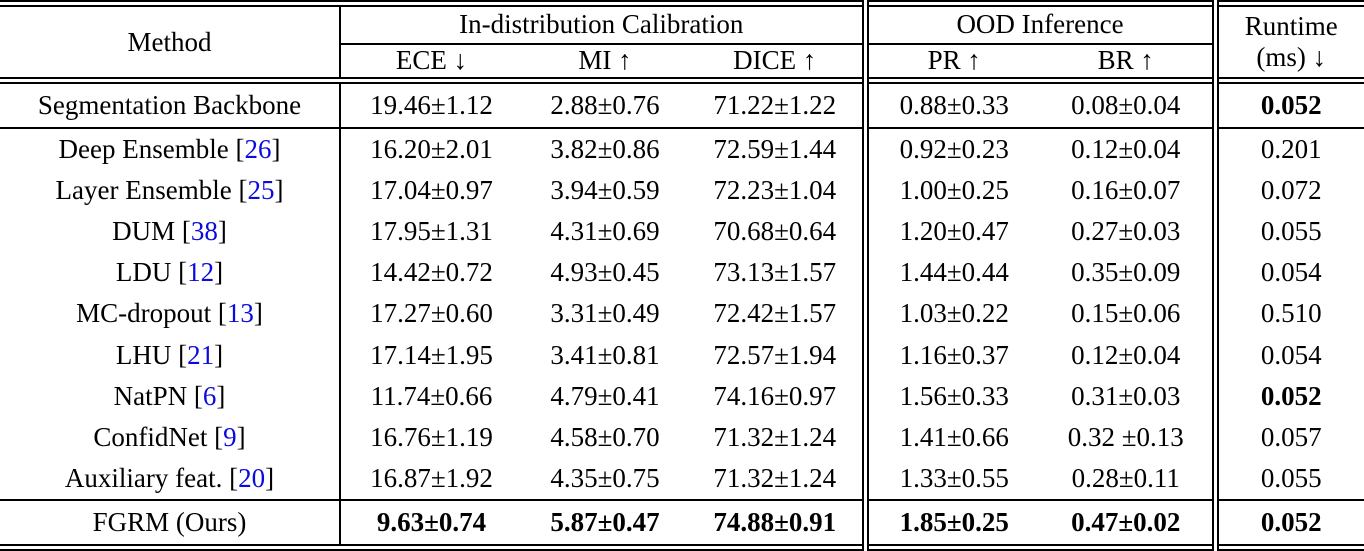 This screenshot has width=1364, height=551. What do you see at coordinates (201, 272) in the screenshot?
I see `citation-link: 12` at bounding box center [201, 272].